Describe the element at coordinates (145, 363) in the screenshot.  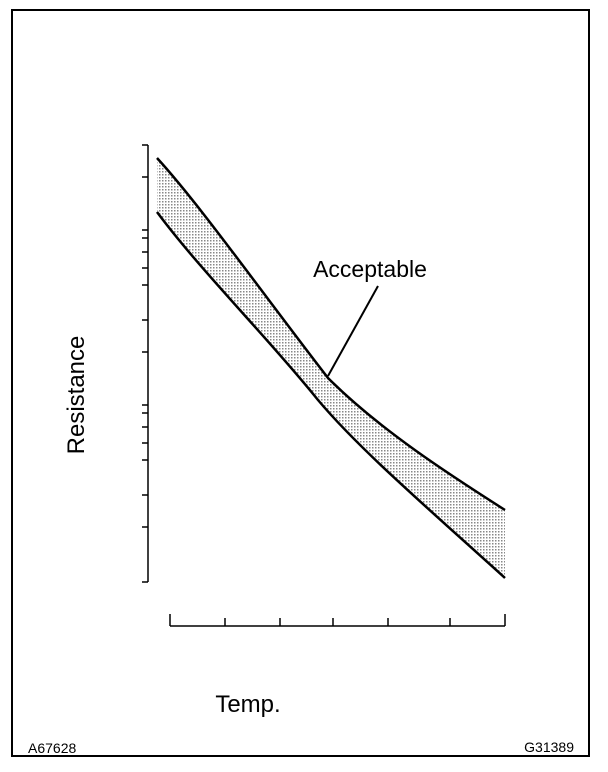
I see `y-axis` at that location.